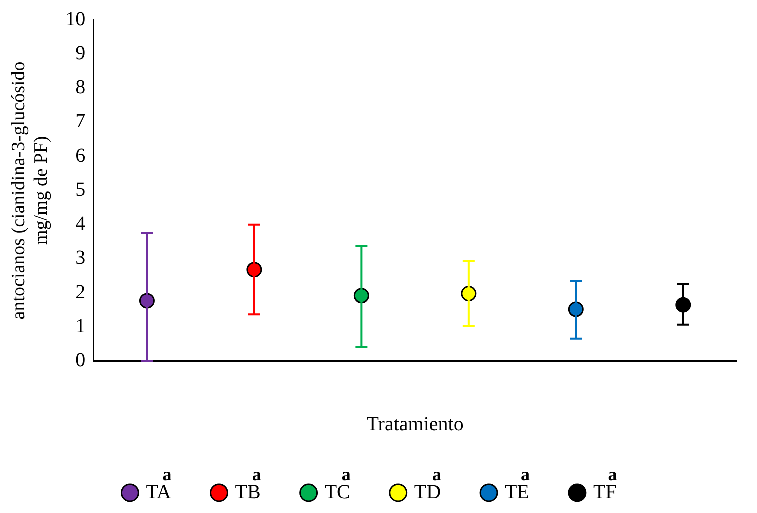  I want to click on y-tick-label: 6, so click(81, 155).